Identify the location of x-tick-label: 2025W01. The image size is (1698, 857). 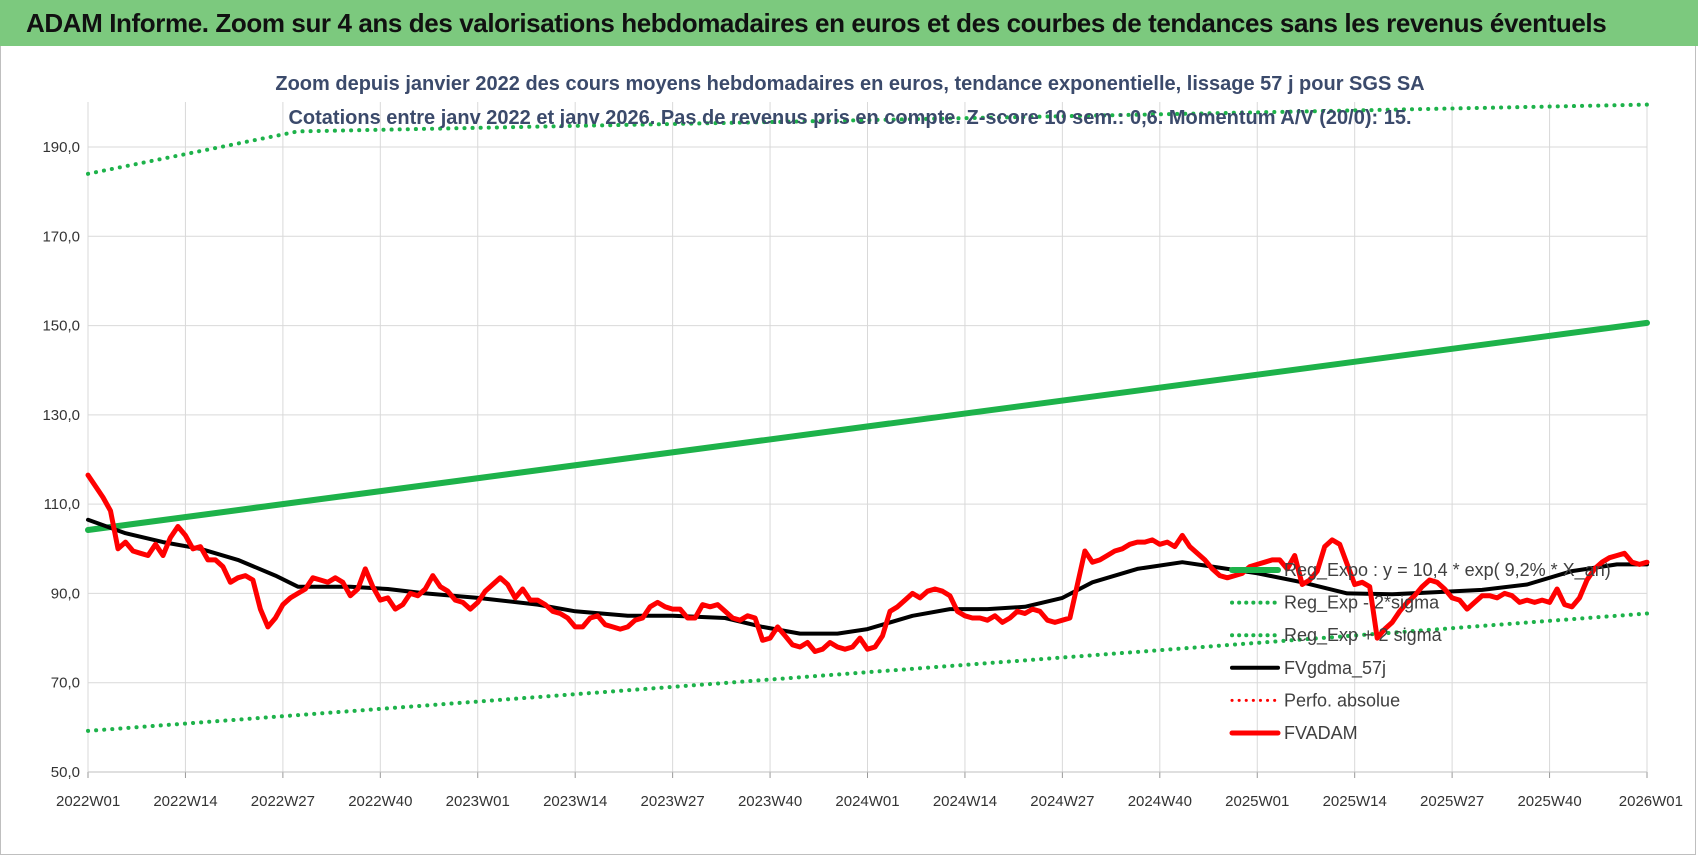
(1257, 801).